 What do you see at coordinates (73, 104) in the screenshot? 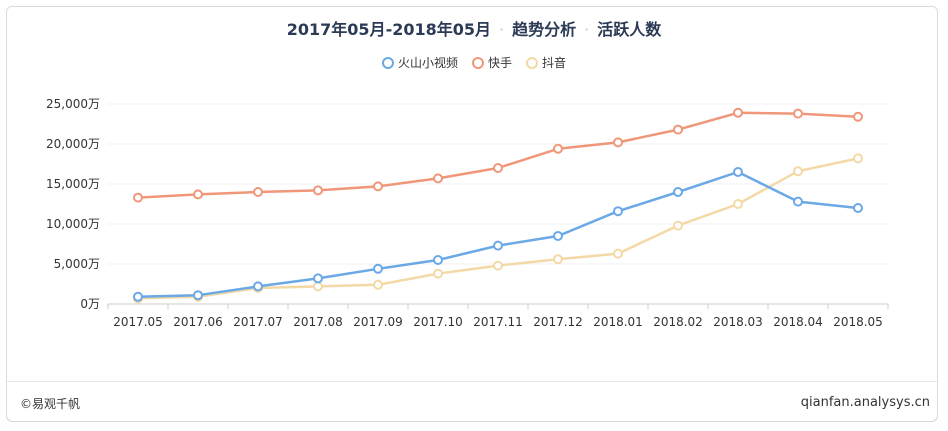
I see `y-tick-label: 25,000万` at bounding box center [73, 104].